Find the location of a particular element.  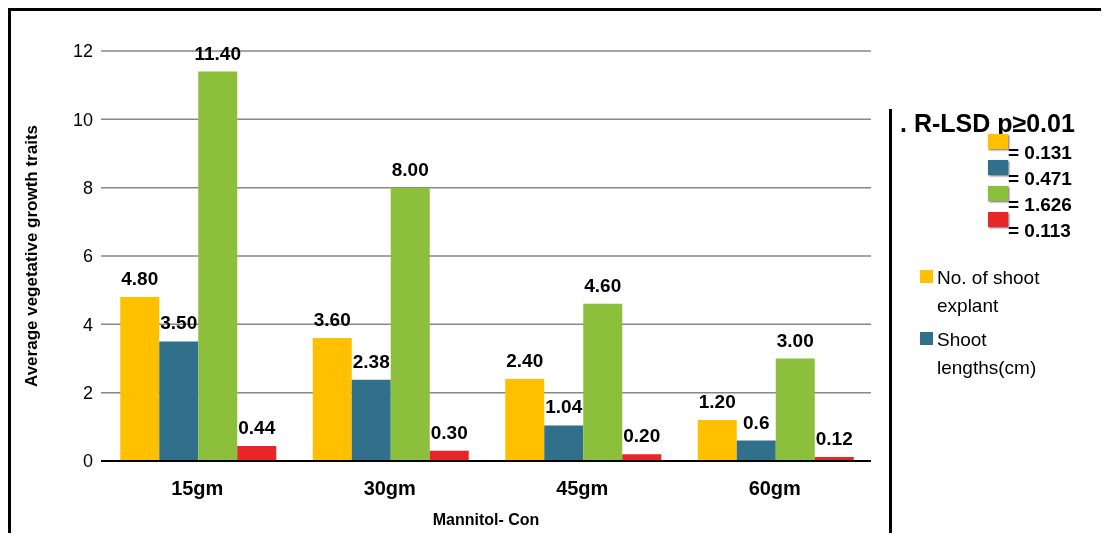

x-tick-label: 45gm is located at coordinates (582, 488).